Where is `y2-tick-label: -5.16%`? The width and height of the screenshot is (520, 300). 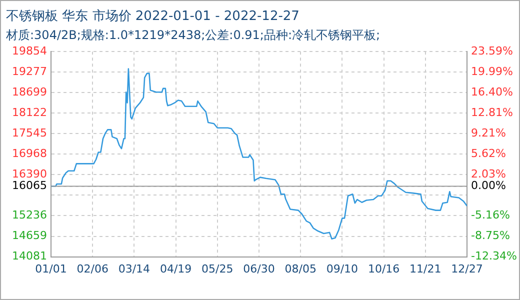 y2-tick-label: -5.16% is located at coordinates (490, 215).